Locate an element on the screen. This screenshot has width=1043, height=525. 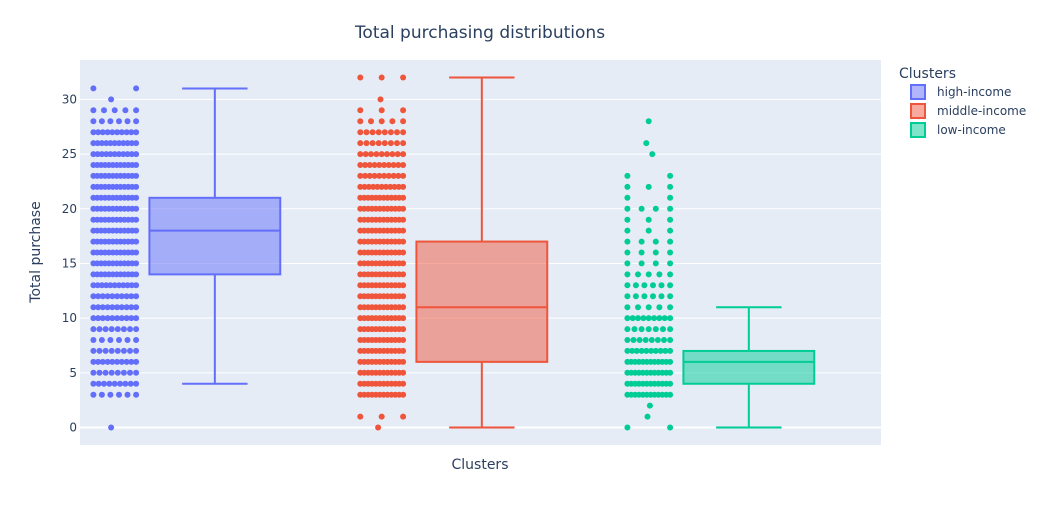
y-tick-label: 30 is located at coordinates (69, 99).